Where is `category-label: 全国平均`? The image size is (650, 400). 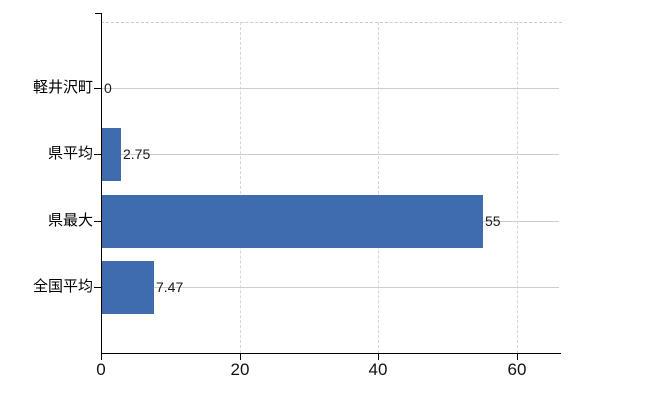
category-label: 全国平均 is located at coordinates (62, 286).